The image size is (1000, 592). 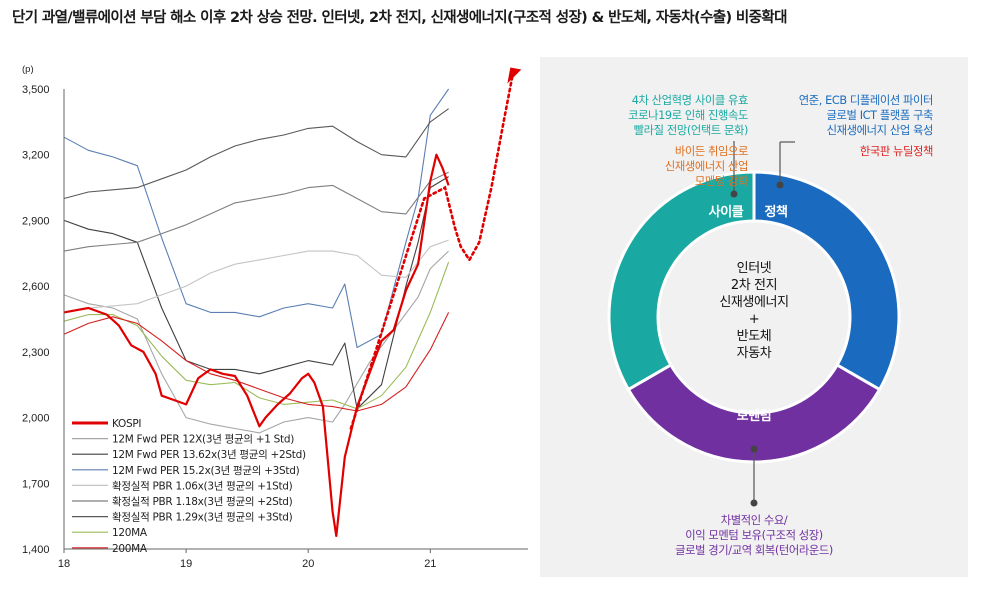 I want to click on legend-label: 12M Fwd PER 13.62x(3년 평균의 +2Std), so click(x=209, y=455).